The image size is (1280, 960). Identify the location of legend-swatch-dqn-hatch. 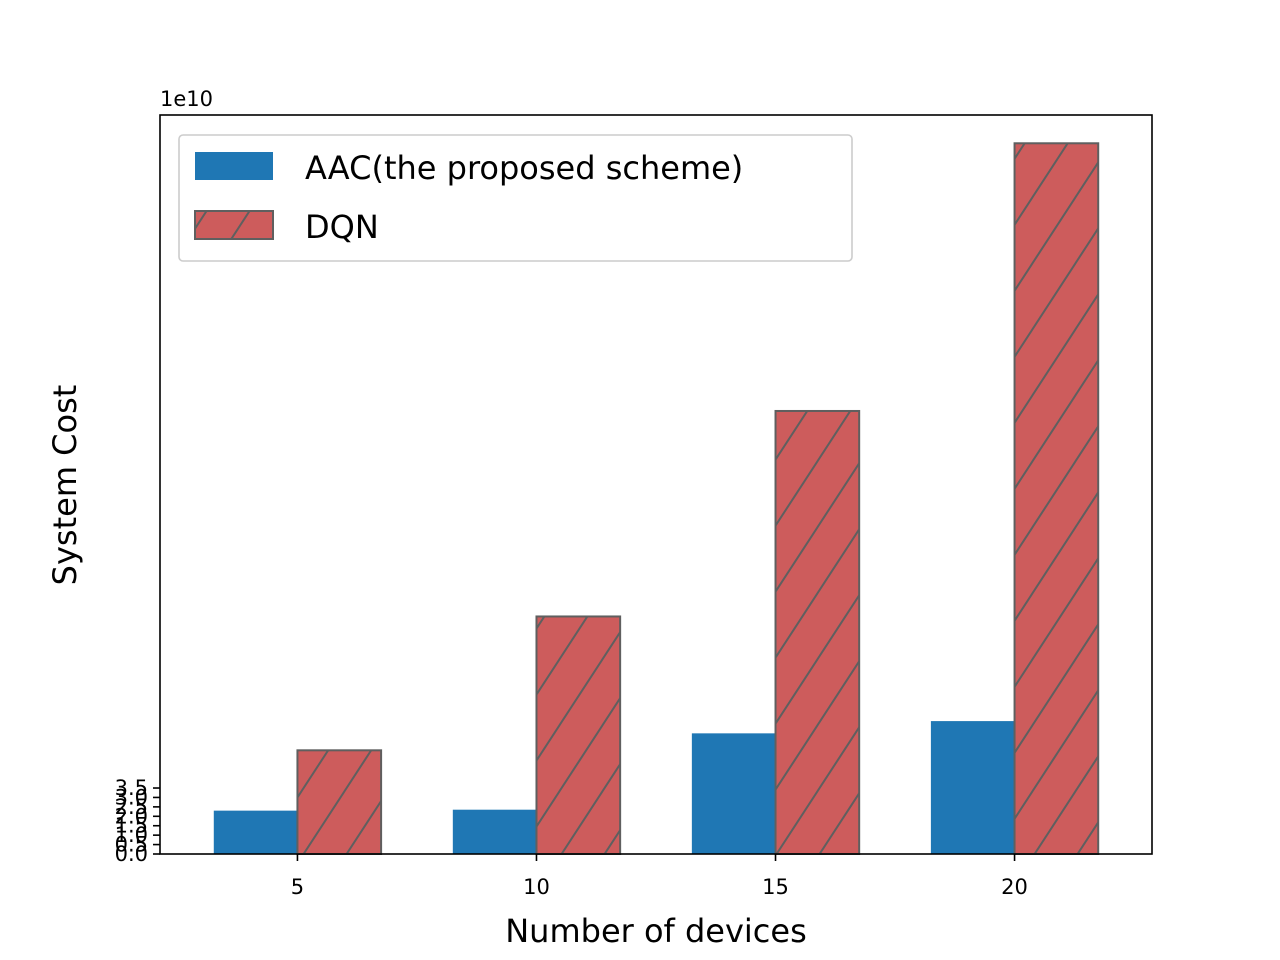
(234, 225).